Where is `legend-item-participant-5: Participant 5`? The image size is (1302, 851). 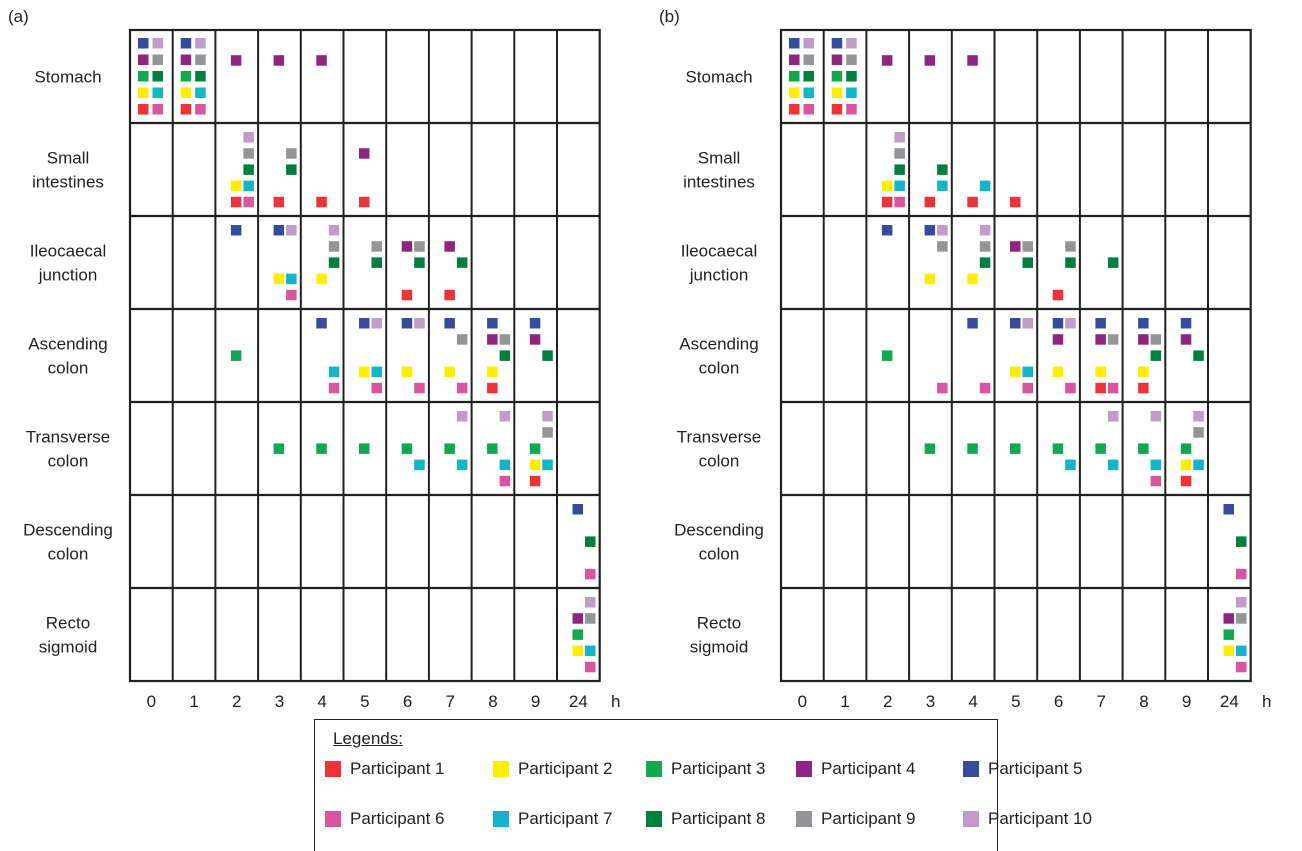
legend-item-participant-5: Participant 5 is located at coordinates (1023, 769).